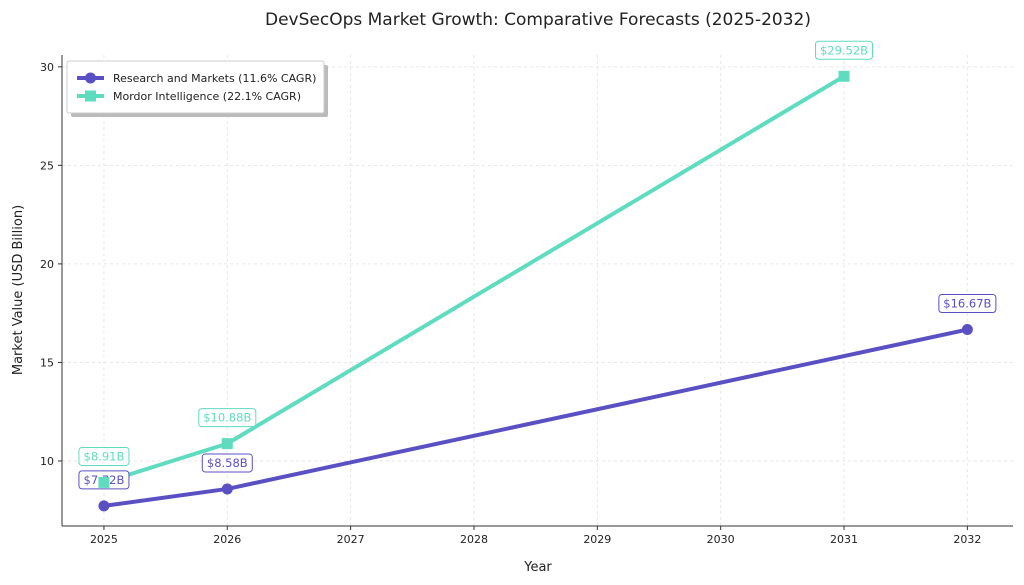 Image resolution: width=1024 pixels, height=585 pixels. I want to click on data-label: $10.88B, so click(227, 418).